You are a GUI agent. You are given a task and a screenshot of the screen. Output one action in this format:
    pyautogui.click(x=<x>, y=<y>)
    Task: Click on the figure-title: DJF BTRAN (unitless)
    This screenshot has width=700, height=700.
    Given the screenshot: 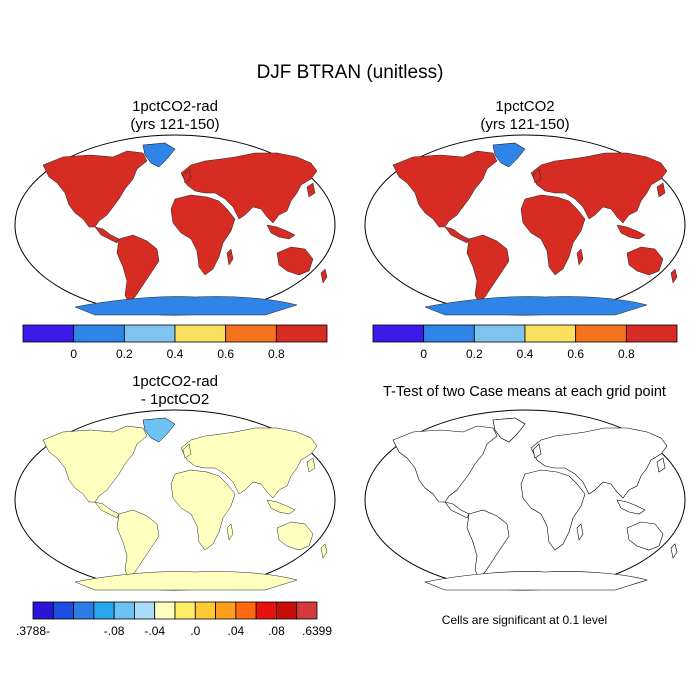 What is the action you would take?
    pyautogui.click(x=350, y=72)
    